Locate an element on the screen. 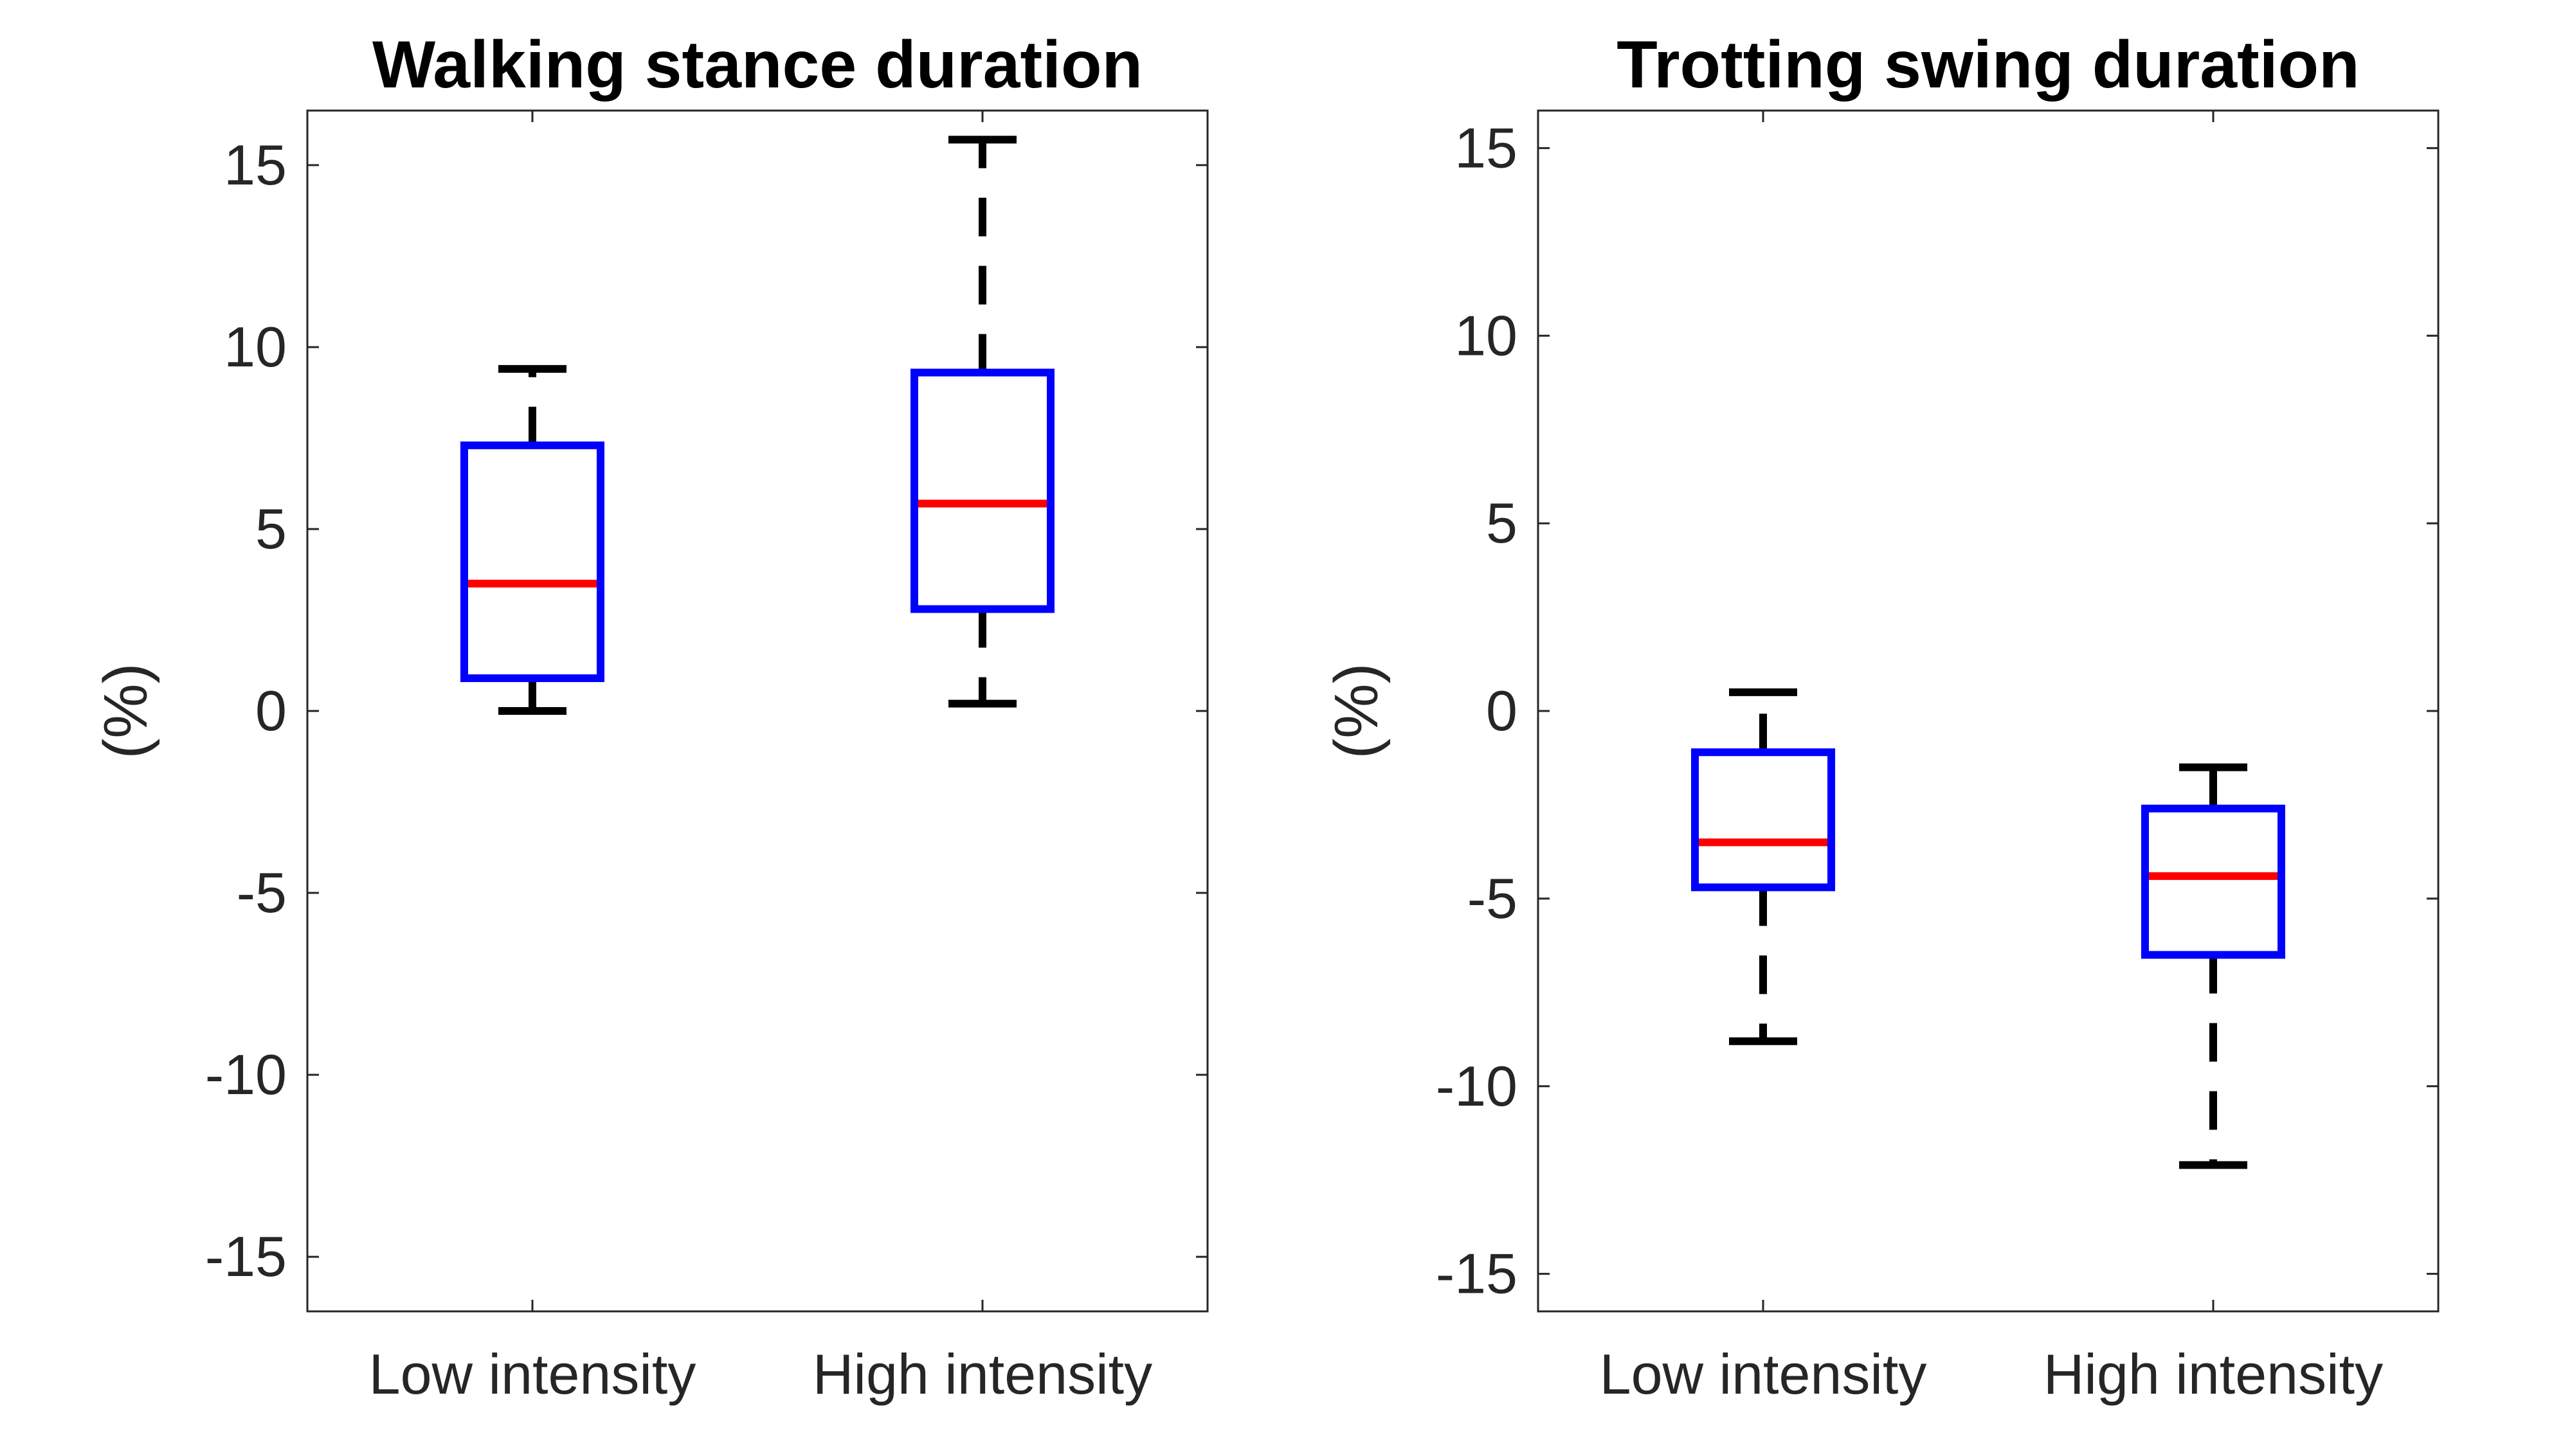 The height and width of the screenshot is (1456, 2572). chart-title: Walking stance duration is located at coordinates (757, 65).